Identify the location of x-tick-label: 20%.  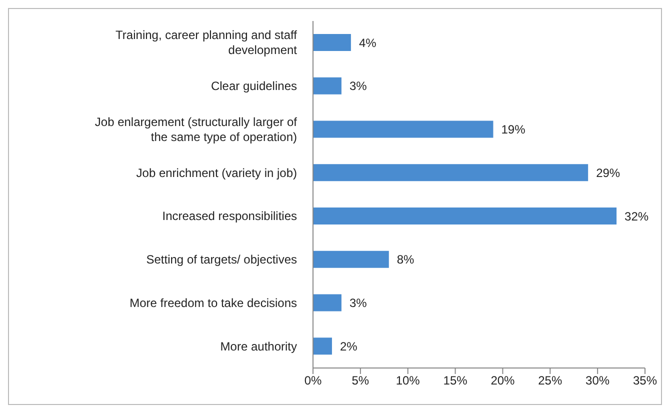
(503, 381).